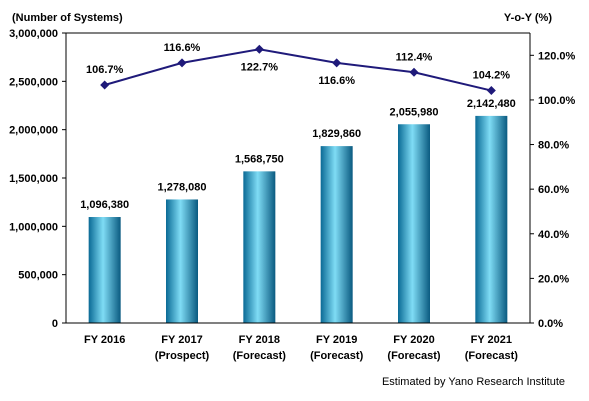 Image resolution: width=589 pixels, height=401 pixels. I want to click on x-tick-label: FY 2019, so click(336, 340).